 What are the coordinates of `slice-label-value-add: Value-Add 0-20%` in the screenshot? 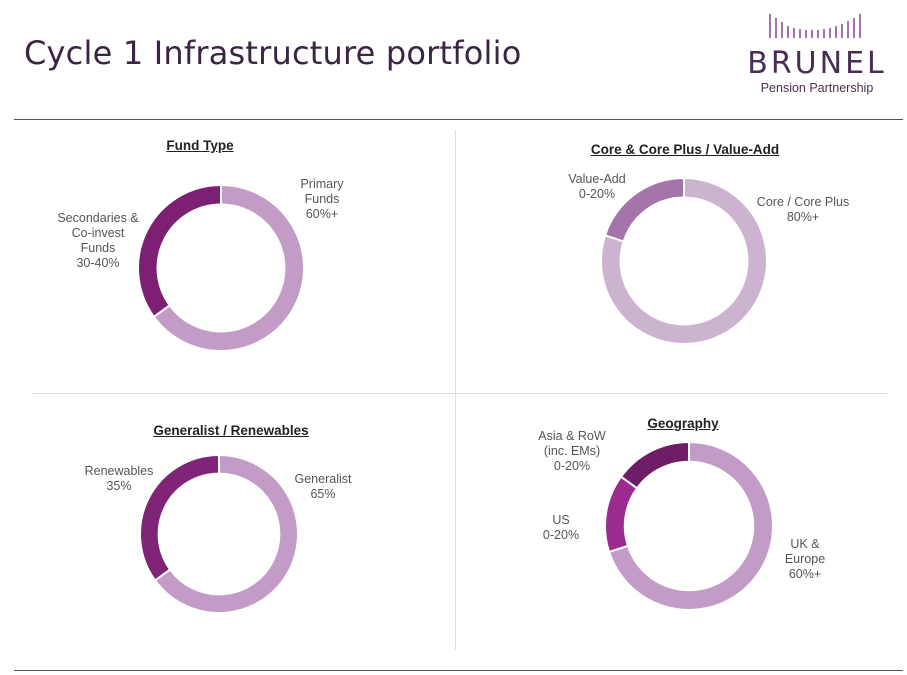 It's located at (597, 186).